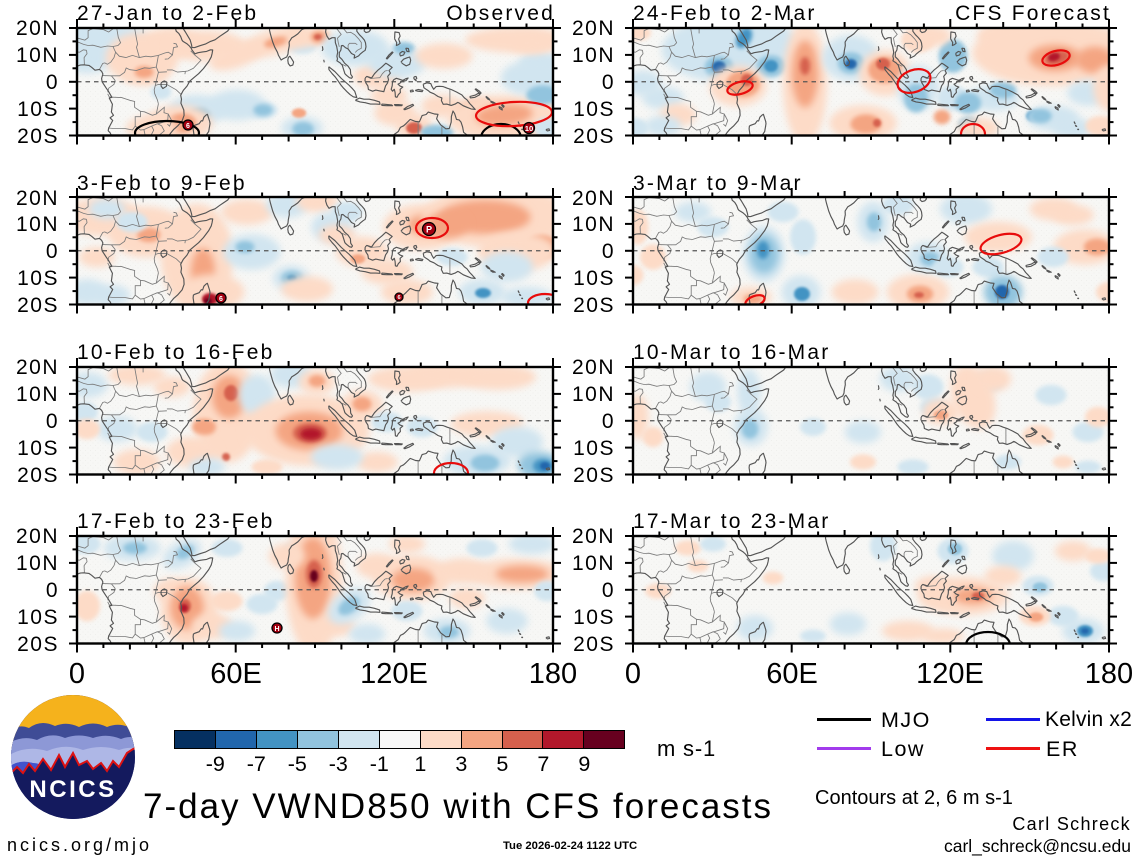 The height and width of the screenshot is (860, 1135). Describe the element at coordinates (529, 128) in the screenshot. I see `svg-text: 10` at that location.